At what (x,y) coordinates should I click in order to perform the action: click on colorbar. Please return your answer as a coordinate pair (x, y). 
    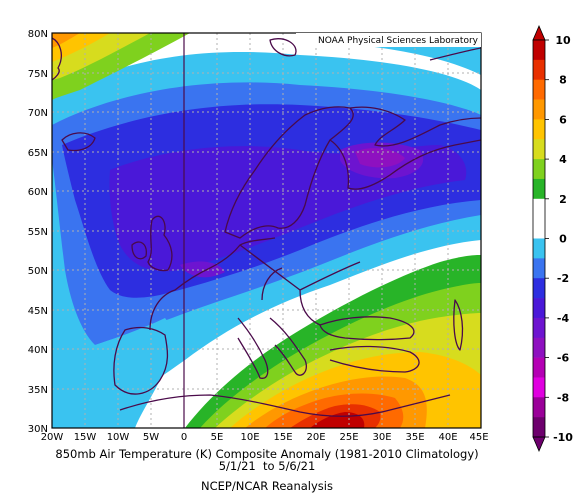
    Looking at the image, I should click on (539, 238).